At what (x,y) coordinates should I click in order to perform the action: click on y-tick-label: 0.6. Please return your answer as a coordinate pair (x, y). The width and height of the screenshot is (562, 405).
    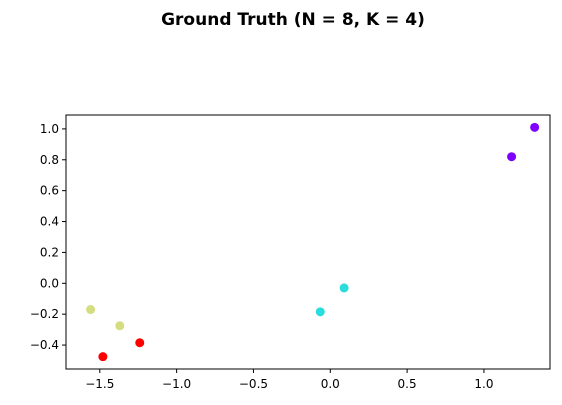
    Looking at the image, I should click on (49, 191).